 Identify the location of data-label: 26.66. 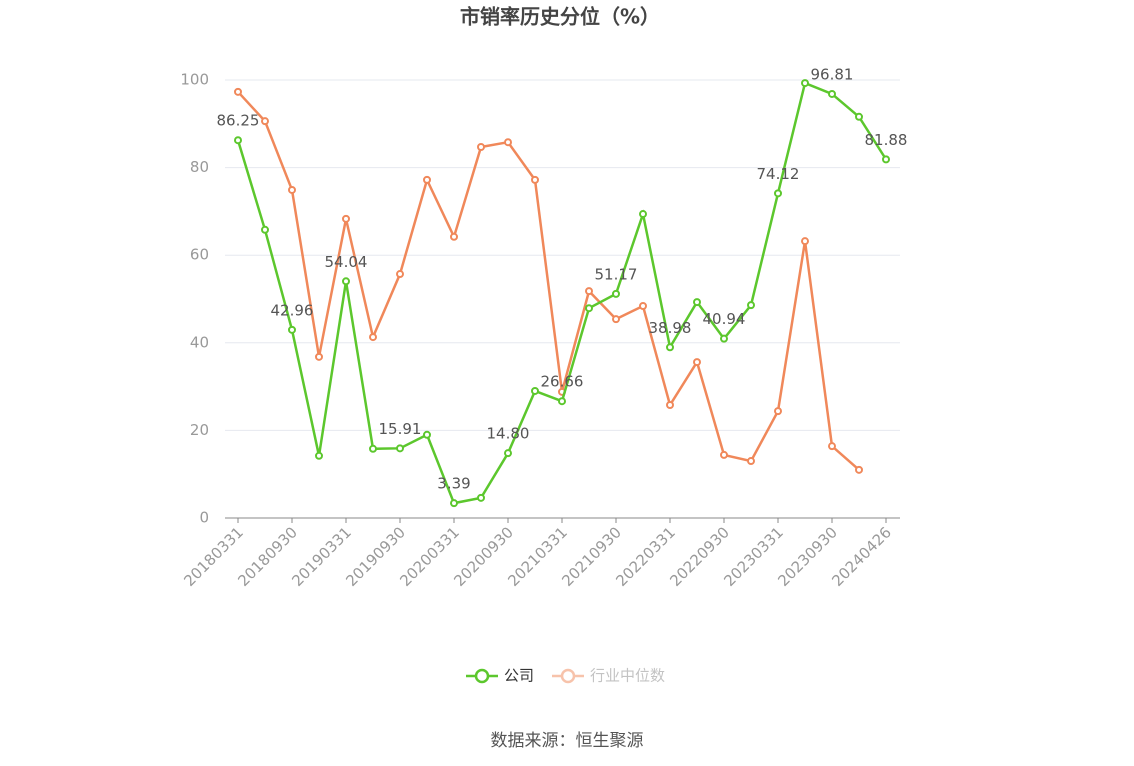
(562, 382).